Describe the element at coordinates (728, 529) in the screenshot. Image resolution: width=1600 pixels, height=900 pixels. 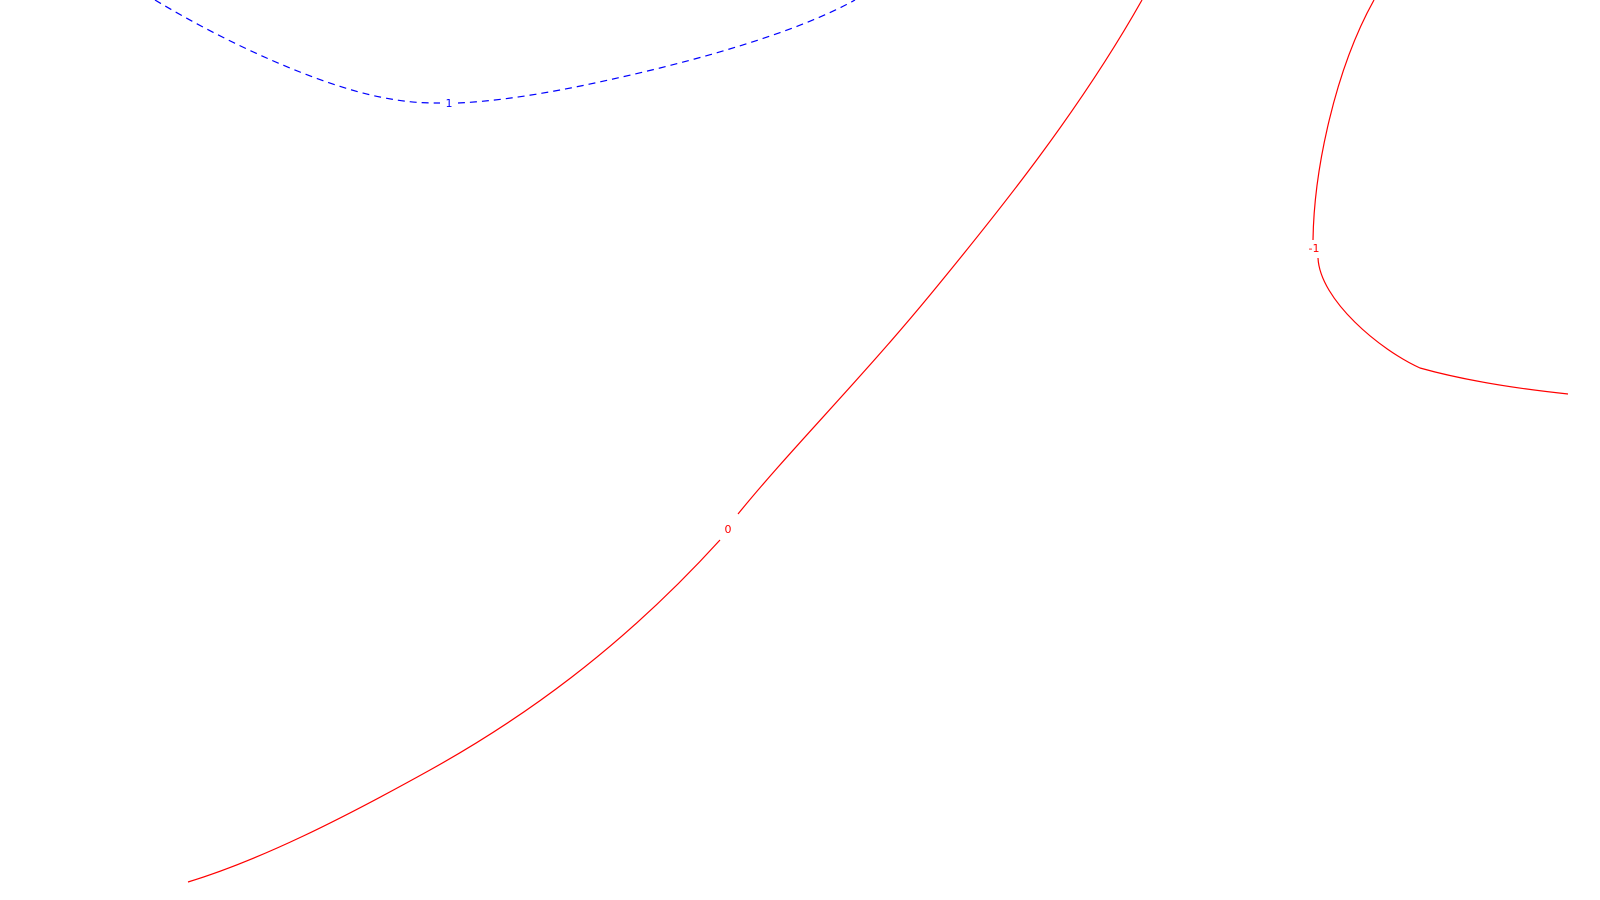
I see `contour-label-level-0: 0` at that location.